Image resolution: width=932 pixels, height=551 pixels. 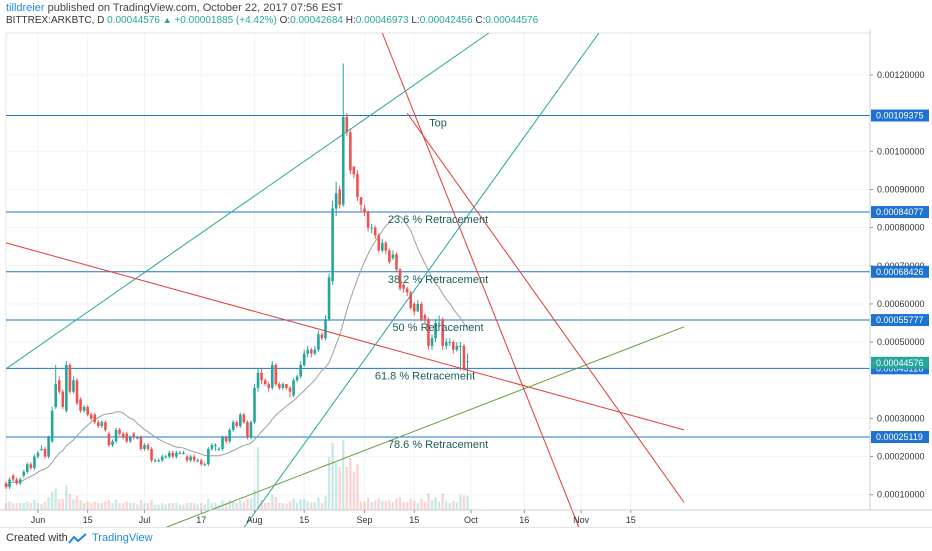 I want to click on price-tick-label: 0.00020000, so click(x=901, y=457).